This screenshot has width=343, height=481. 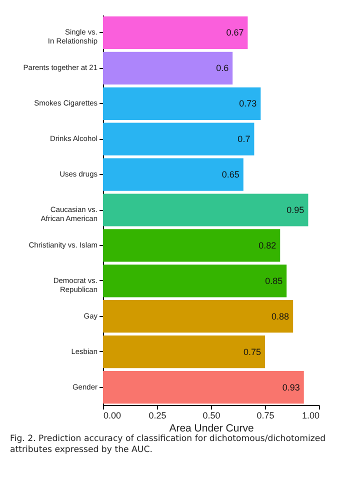 What do you see at coordinates (157, 415) in the screenshot?
I see `x-tick-label: 0.25` at bounding box center [157, 415].